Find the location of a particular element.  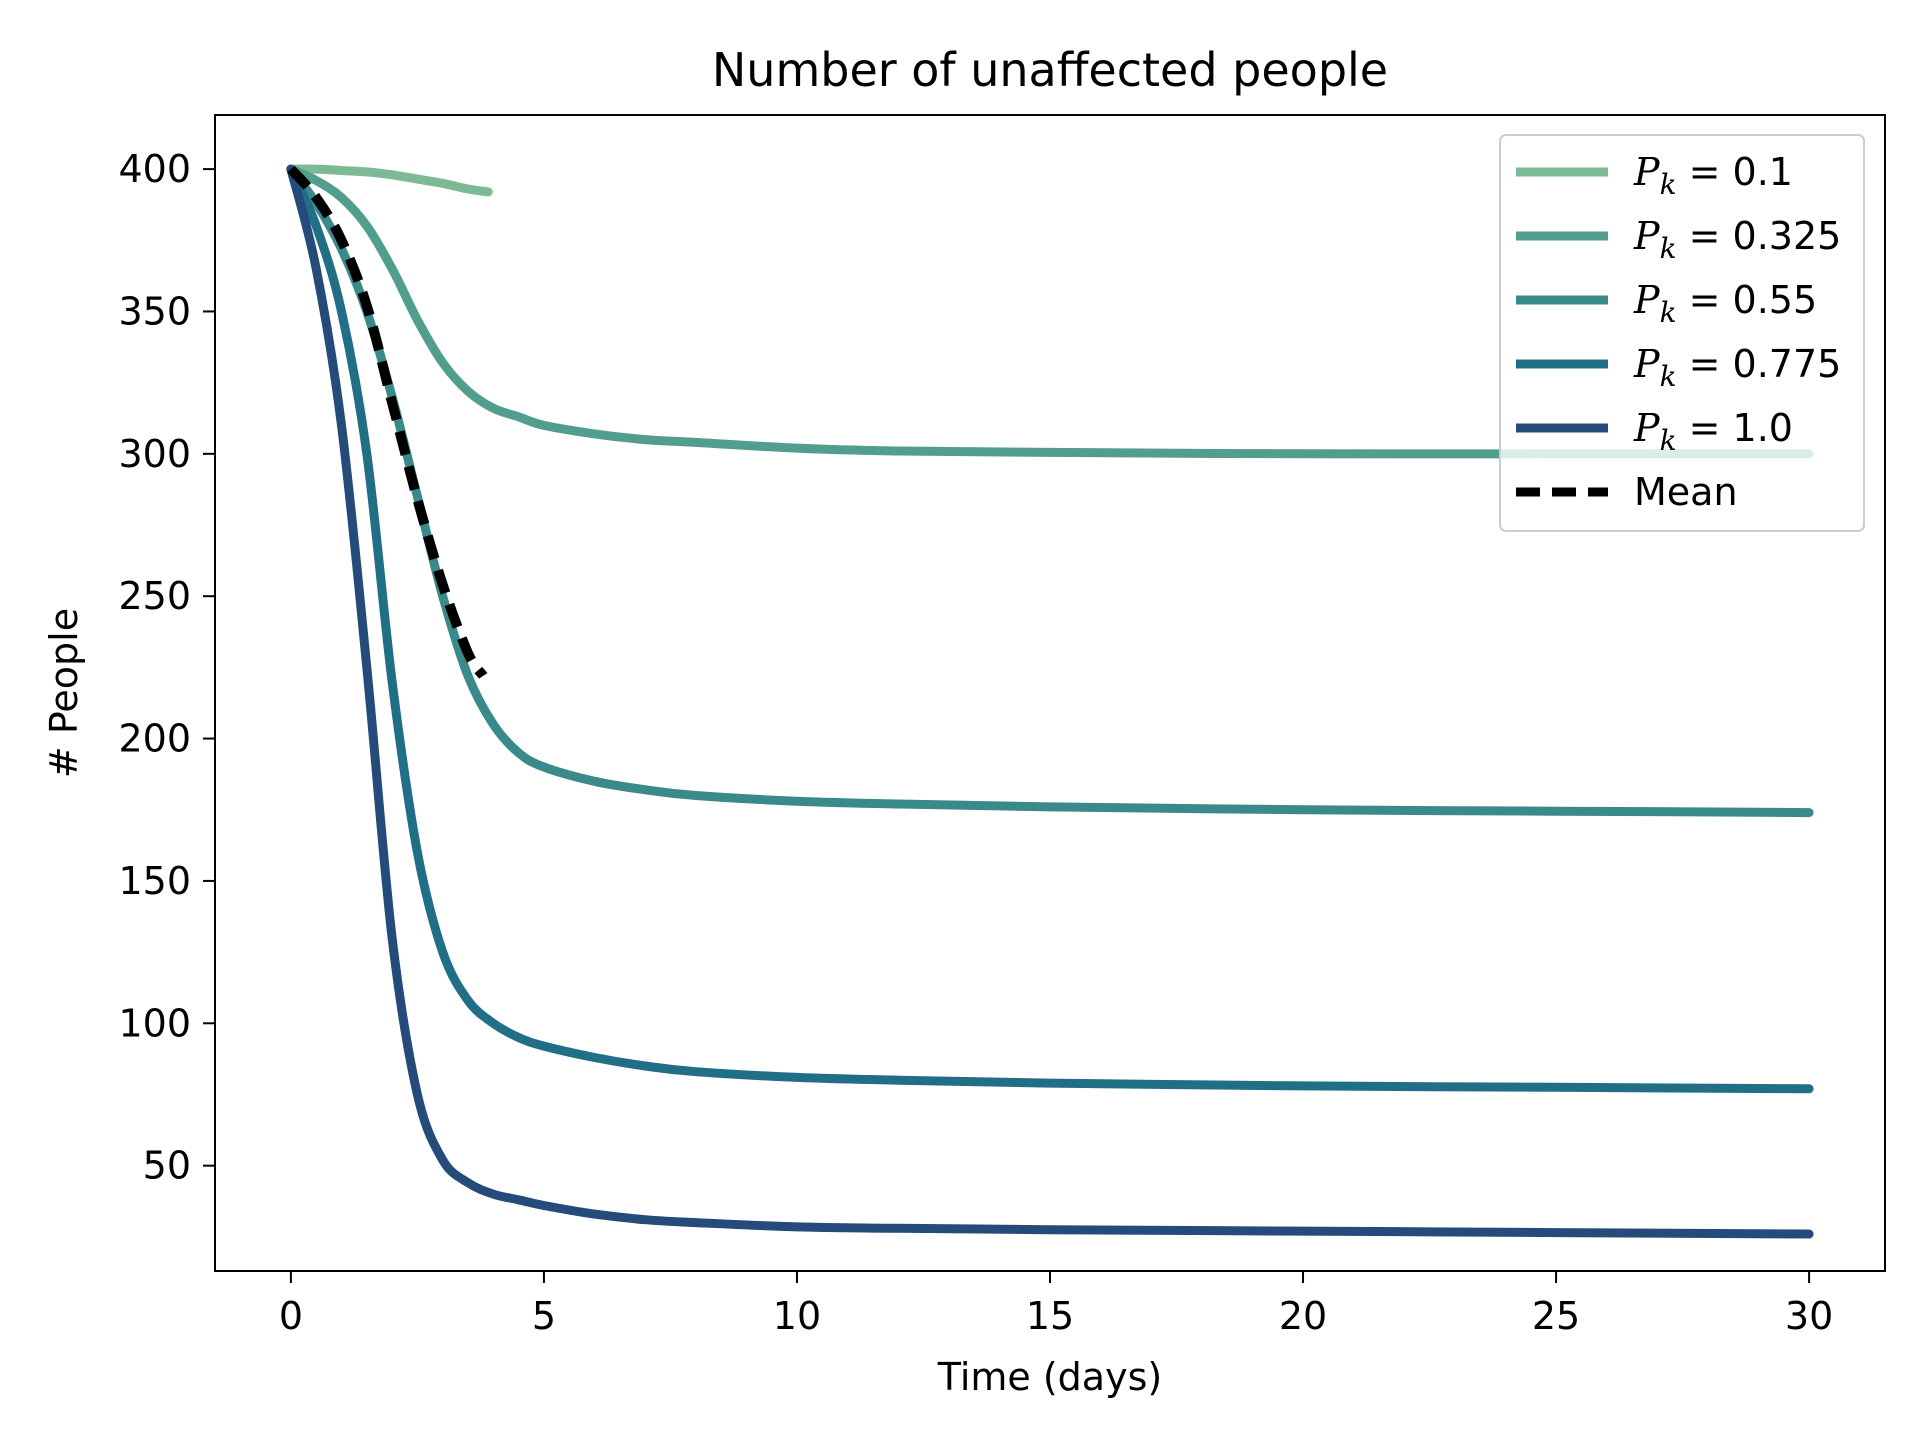

y-tick-label: 100 is located at coordinates (154, 1023).